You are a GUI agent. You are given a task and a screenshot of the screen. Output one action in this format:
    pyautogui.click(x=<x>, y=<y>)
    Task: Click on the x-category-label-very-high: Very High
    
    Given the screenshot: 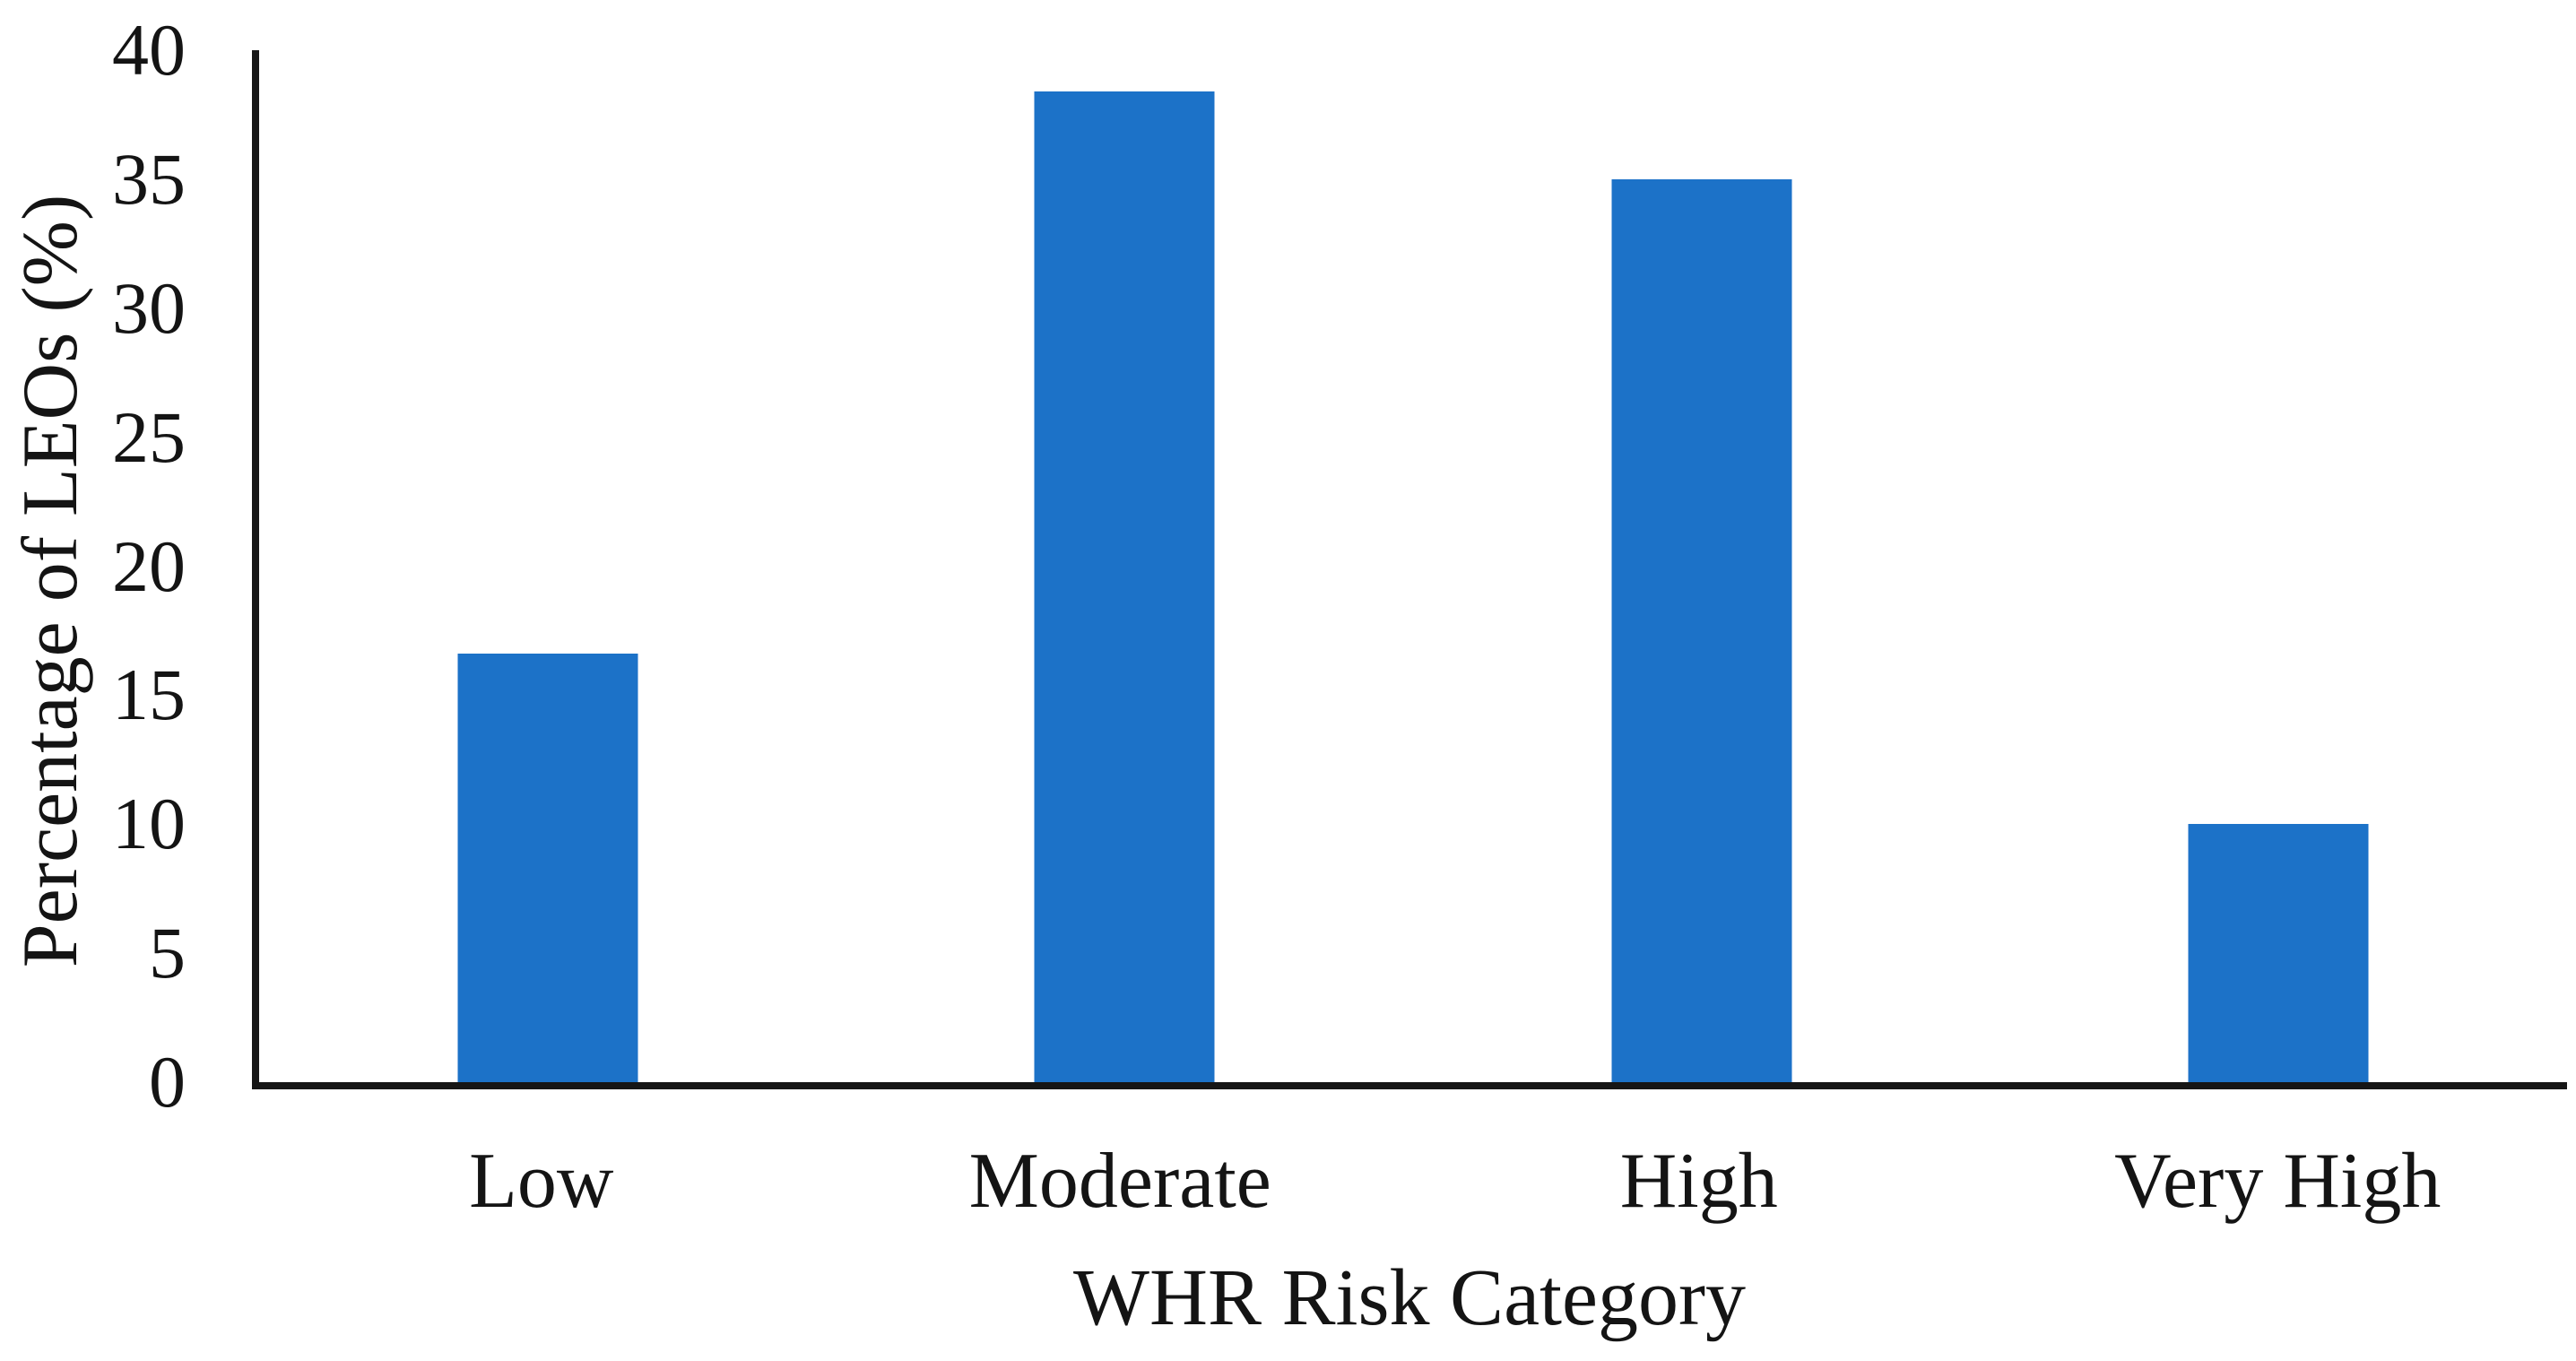 What is the action you would take?
    pyautogui.click(x=2278, y=1181)
    